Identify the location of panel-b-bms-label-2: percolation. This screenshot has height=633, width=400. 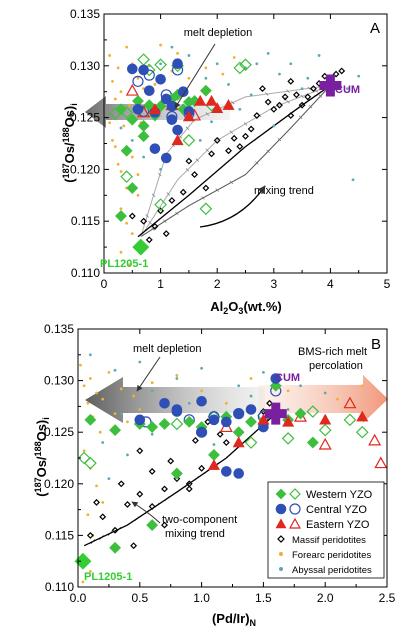
(336, 366).